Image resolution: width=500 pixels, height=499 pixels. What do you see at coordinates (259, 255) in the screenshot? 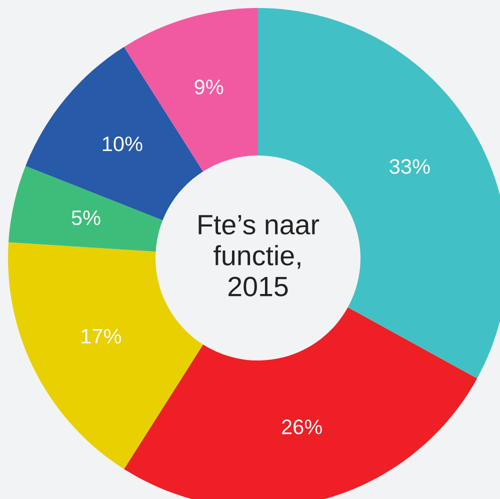
I see `text: Fte’s naar functie, 2015` at bounding box center [259, 255].